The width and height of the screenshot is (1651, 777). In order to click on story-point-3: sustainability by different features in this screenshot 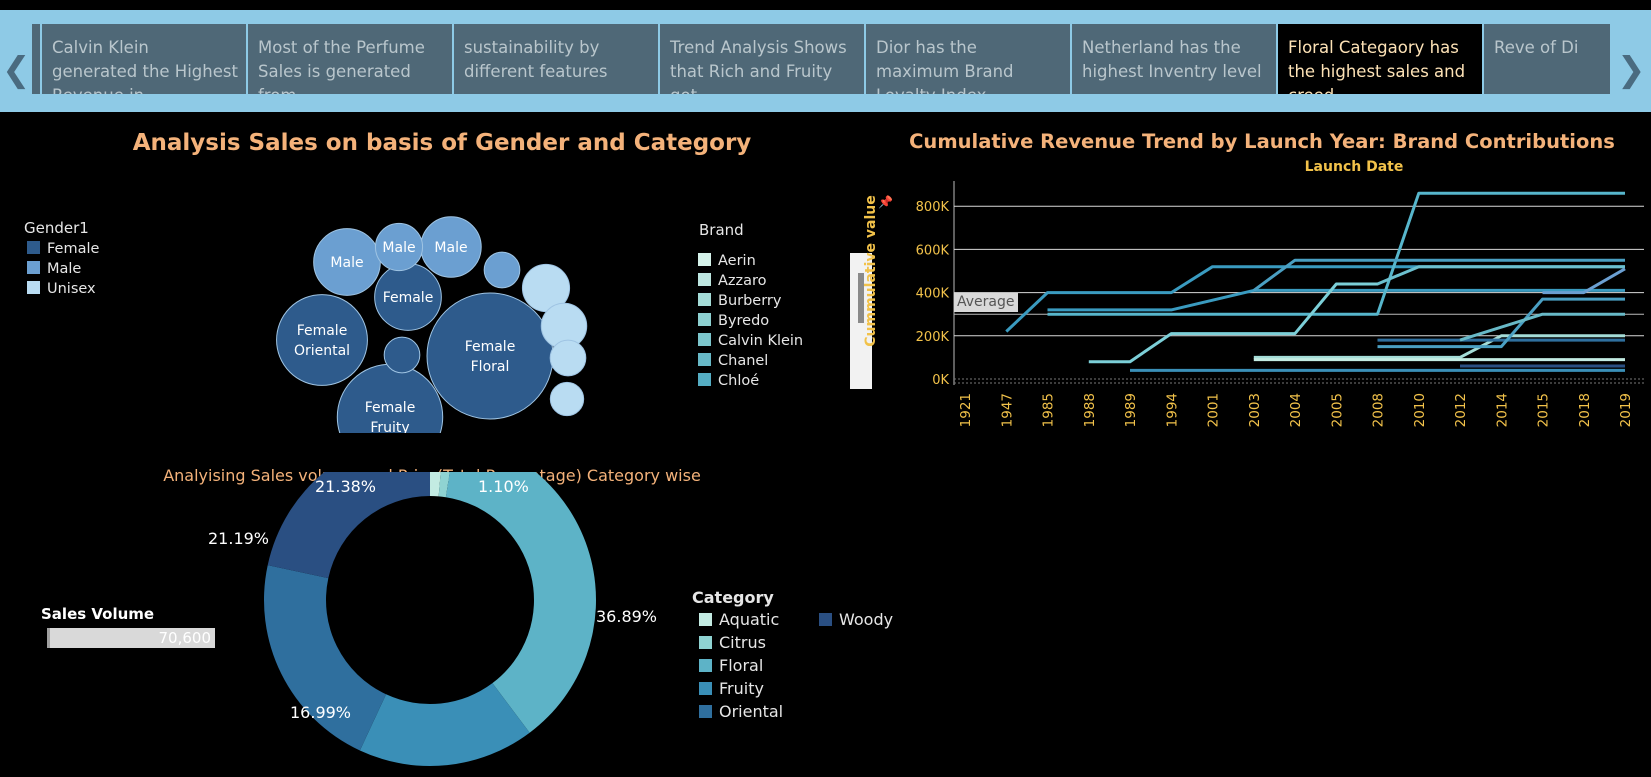, I will do `click(556, 59)`.